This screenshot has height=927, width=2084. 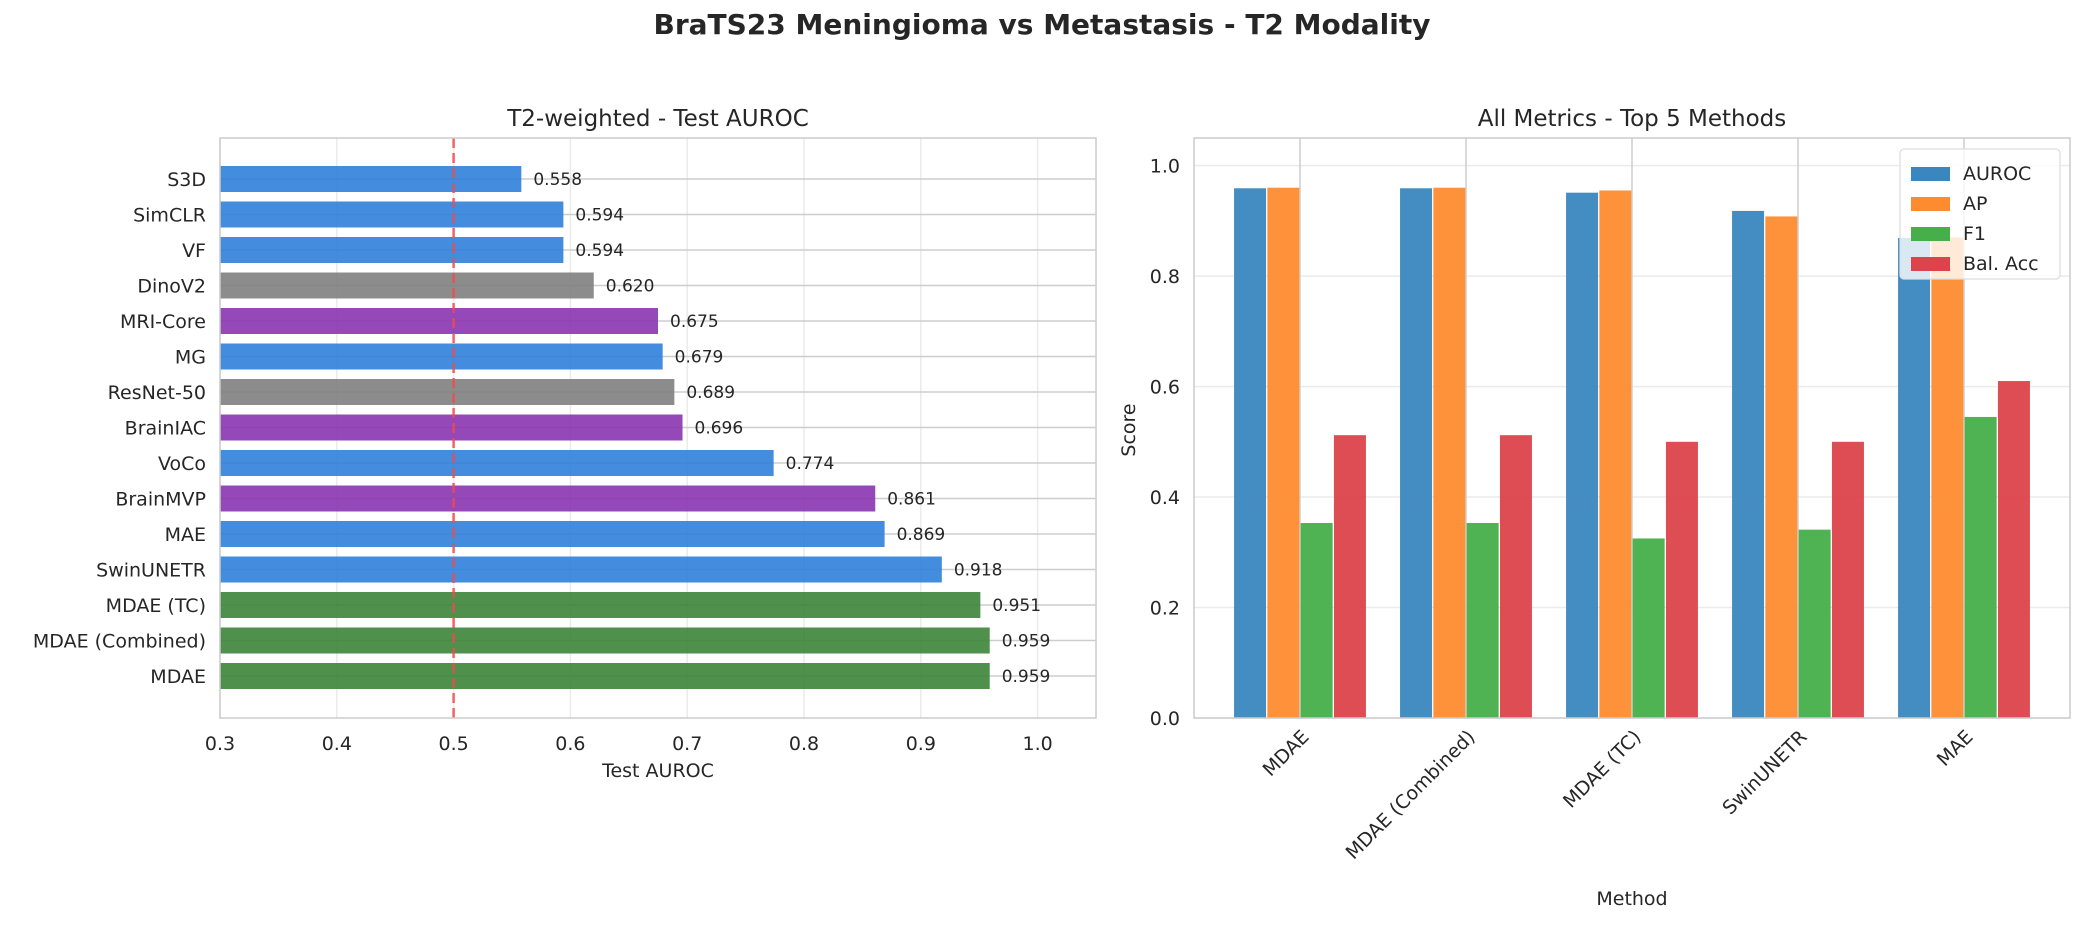 What do you see at coordinates (810, 464) in the screenshot?
I see `left-bar-value-label: 0.774` at bounding box center [810, 464].